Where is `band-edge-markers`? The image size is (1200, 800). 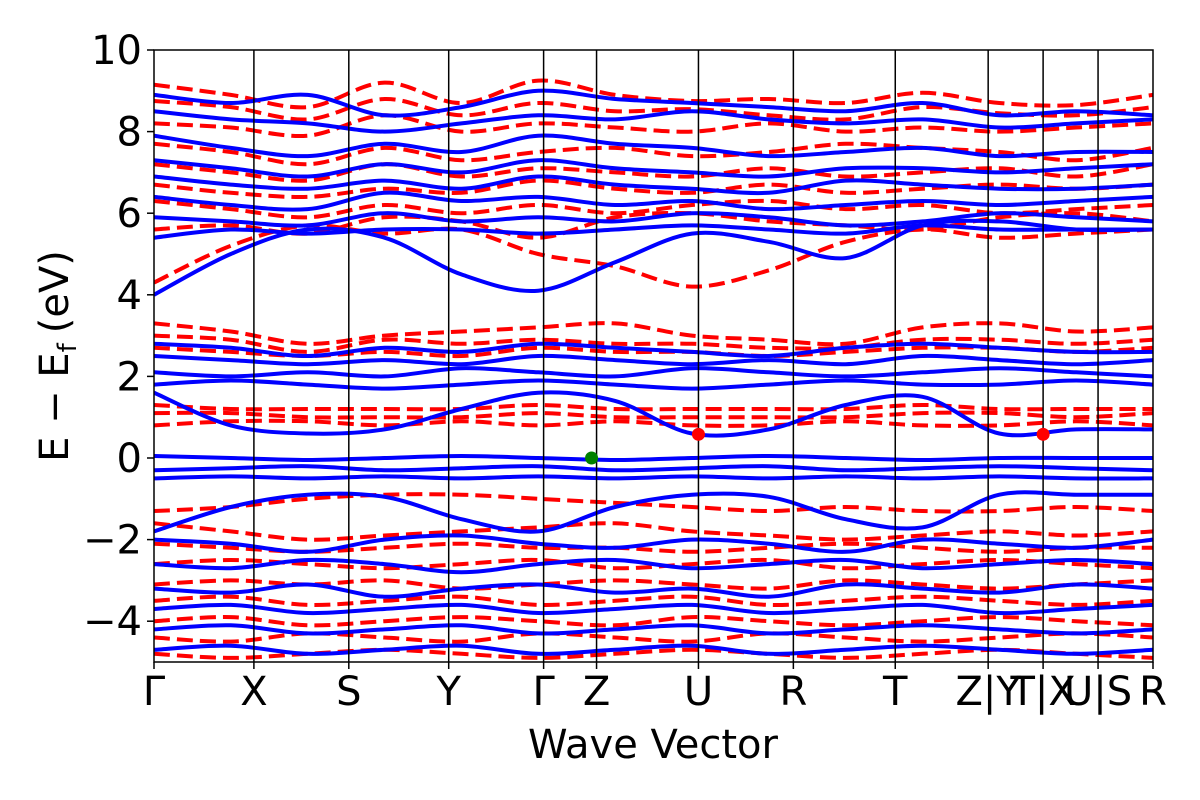
band-edge-markers is located at coordinates (817, 446).